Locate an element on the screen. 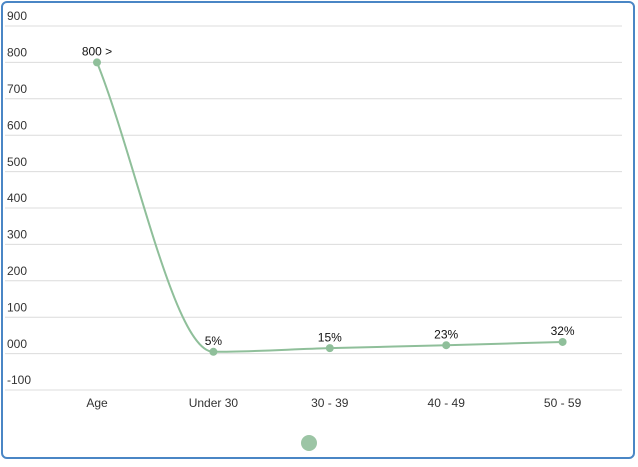  x-tick-label: Age is located at coordinates (97, 403).